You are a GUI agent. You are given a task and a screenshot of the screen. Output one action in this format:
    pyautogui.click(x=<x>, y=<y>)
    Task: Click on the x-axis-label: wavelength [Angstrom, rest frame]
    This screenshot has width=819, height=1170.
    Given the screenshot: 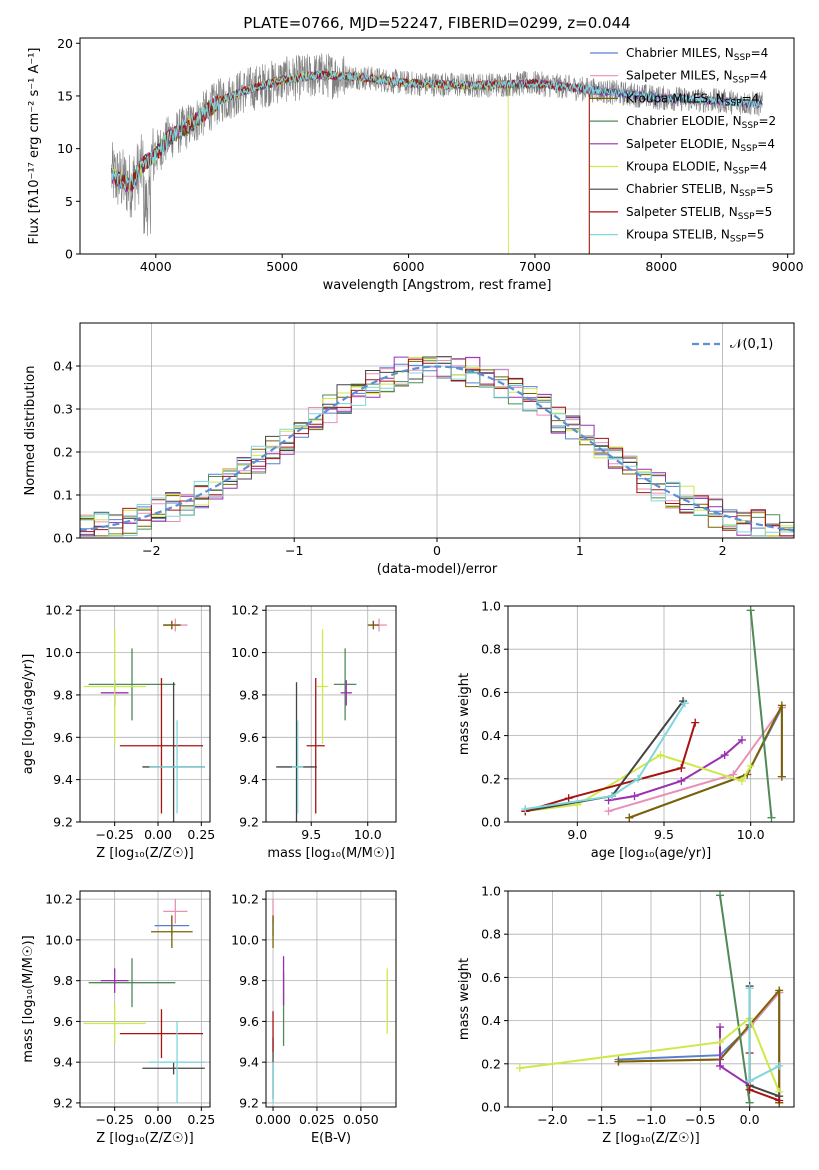 What is the action you would take?
    pyautogui.click(x=437, y=285)
    